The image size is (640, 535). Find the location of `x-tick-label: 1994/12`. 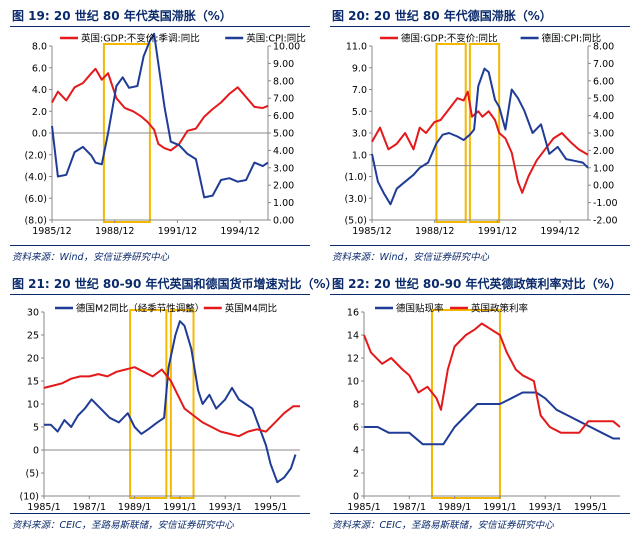

x-tick-label: 1994/12 is located at coordinates (559, 231).